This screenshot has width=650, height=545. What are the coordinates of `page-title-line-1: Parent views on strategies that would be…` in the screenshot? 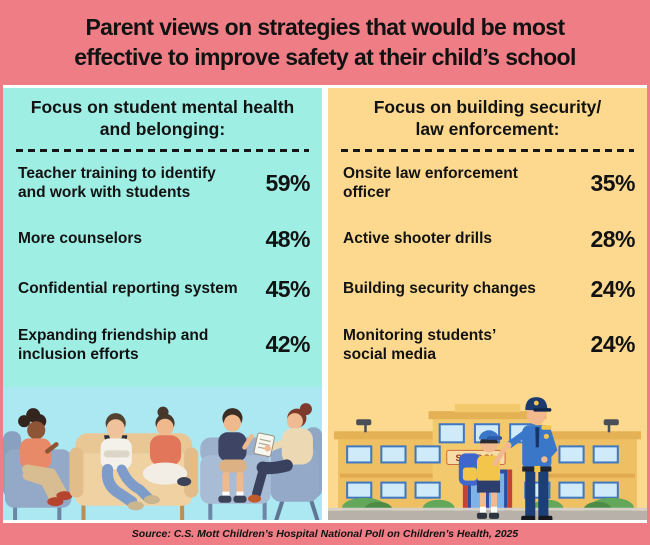 It's located at (325, 27).